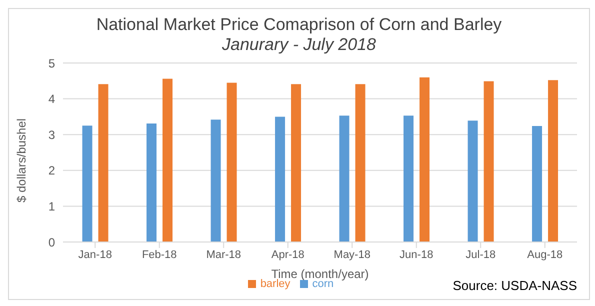 This screenshot has height=306, width=595. I want to click on legend-label: corn, so click(323, 284).